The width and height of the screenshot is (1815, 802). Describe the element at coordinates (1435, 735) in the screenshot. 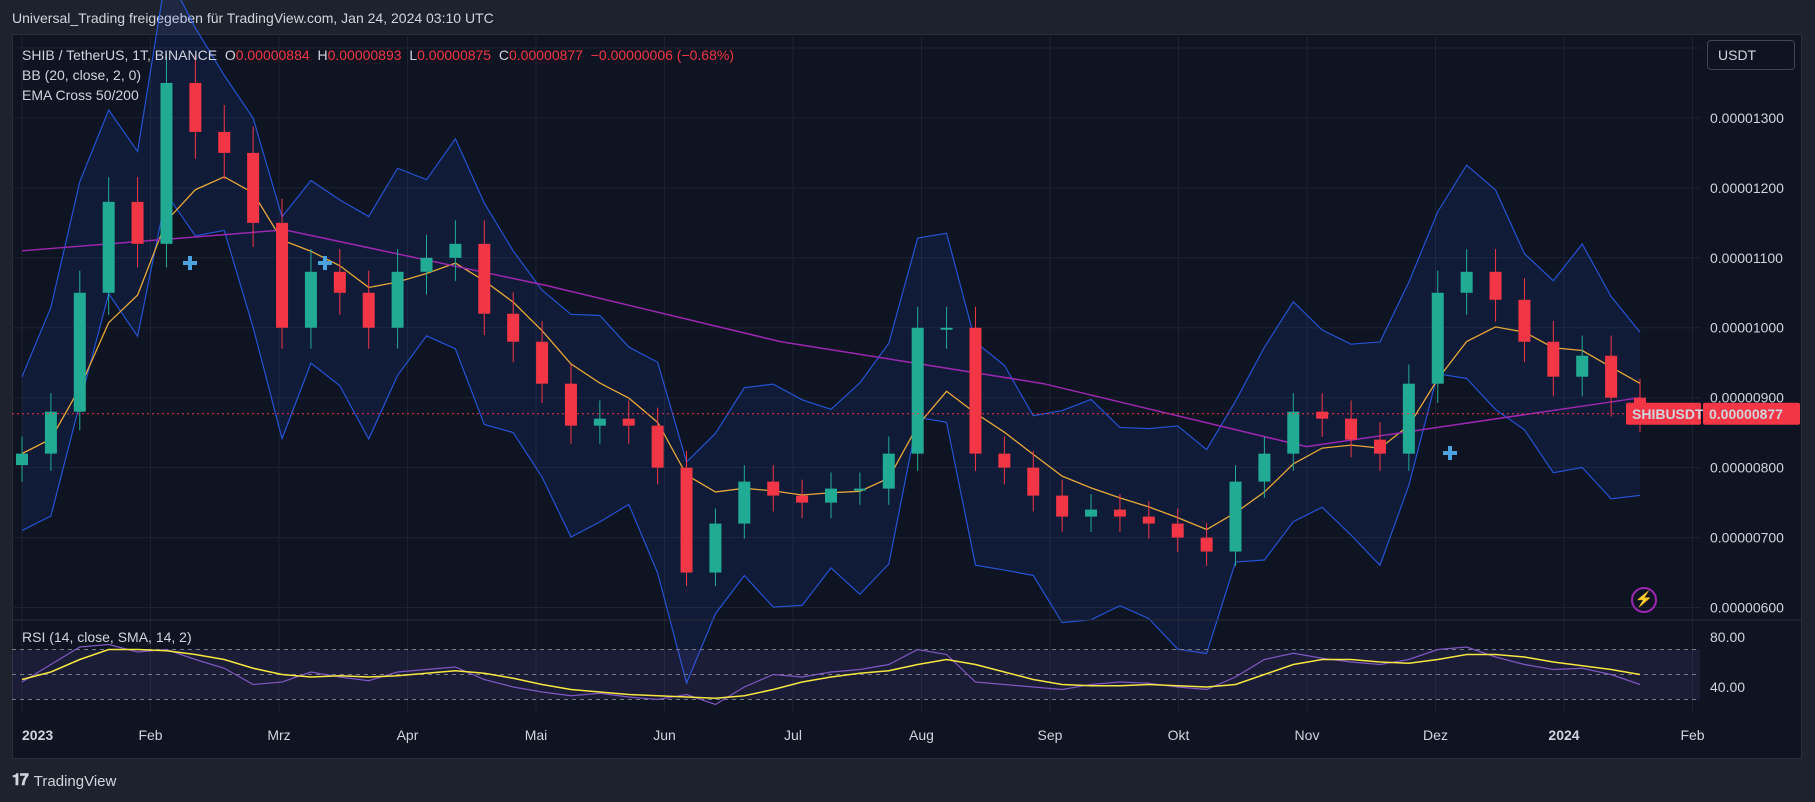

I see `time-tick-label: Dez` at that location.